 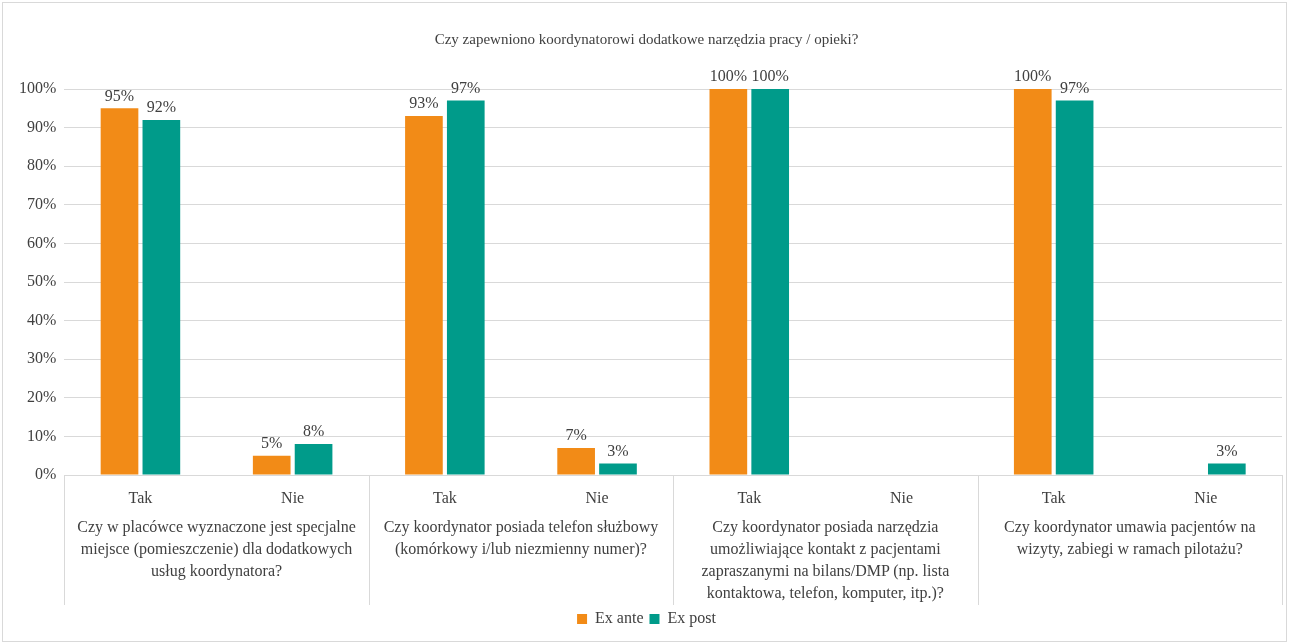 What do you see at coordinates (272, 442) in the screenshot?
I see `data-label: 5%` at bounding box center [272, 442].